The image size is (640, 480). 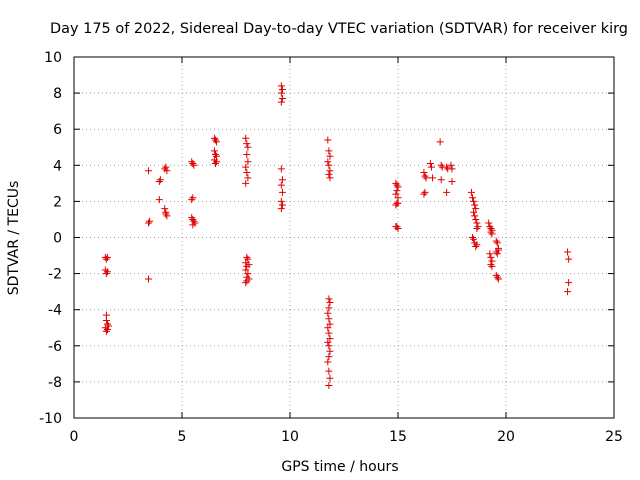 I want to click on x-tick-label: 5, so click(x=182, y=437).